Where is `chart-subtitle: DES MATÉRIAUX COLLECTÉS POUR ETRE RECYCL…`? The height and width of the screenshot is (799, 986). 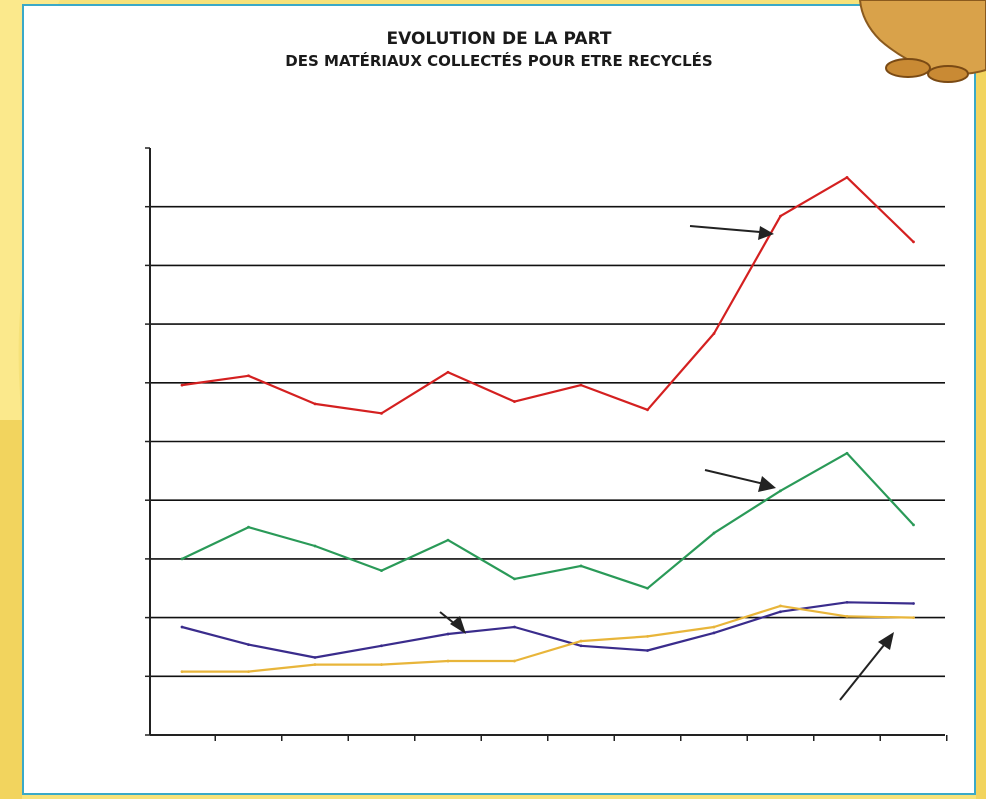
chart-subtitle: DES MATÉRIAUX COLLECTÉS POUR ETRE RECYCL… is located at coordinates (499, 61).